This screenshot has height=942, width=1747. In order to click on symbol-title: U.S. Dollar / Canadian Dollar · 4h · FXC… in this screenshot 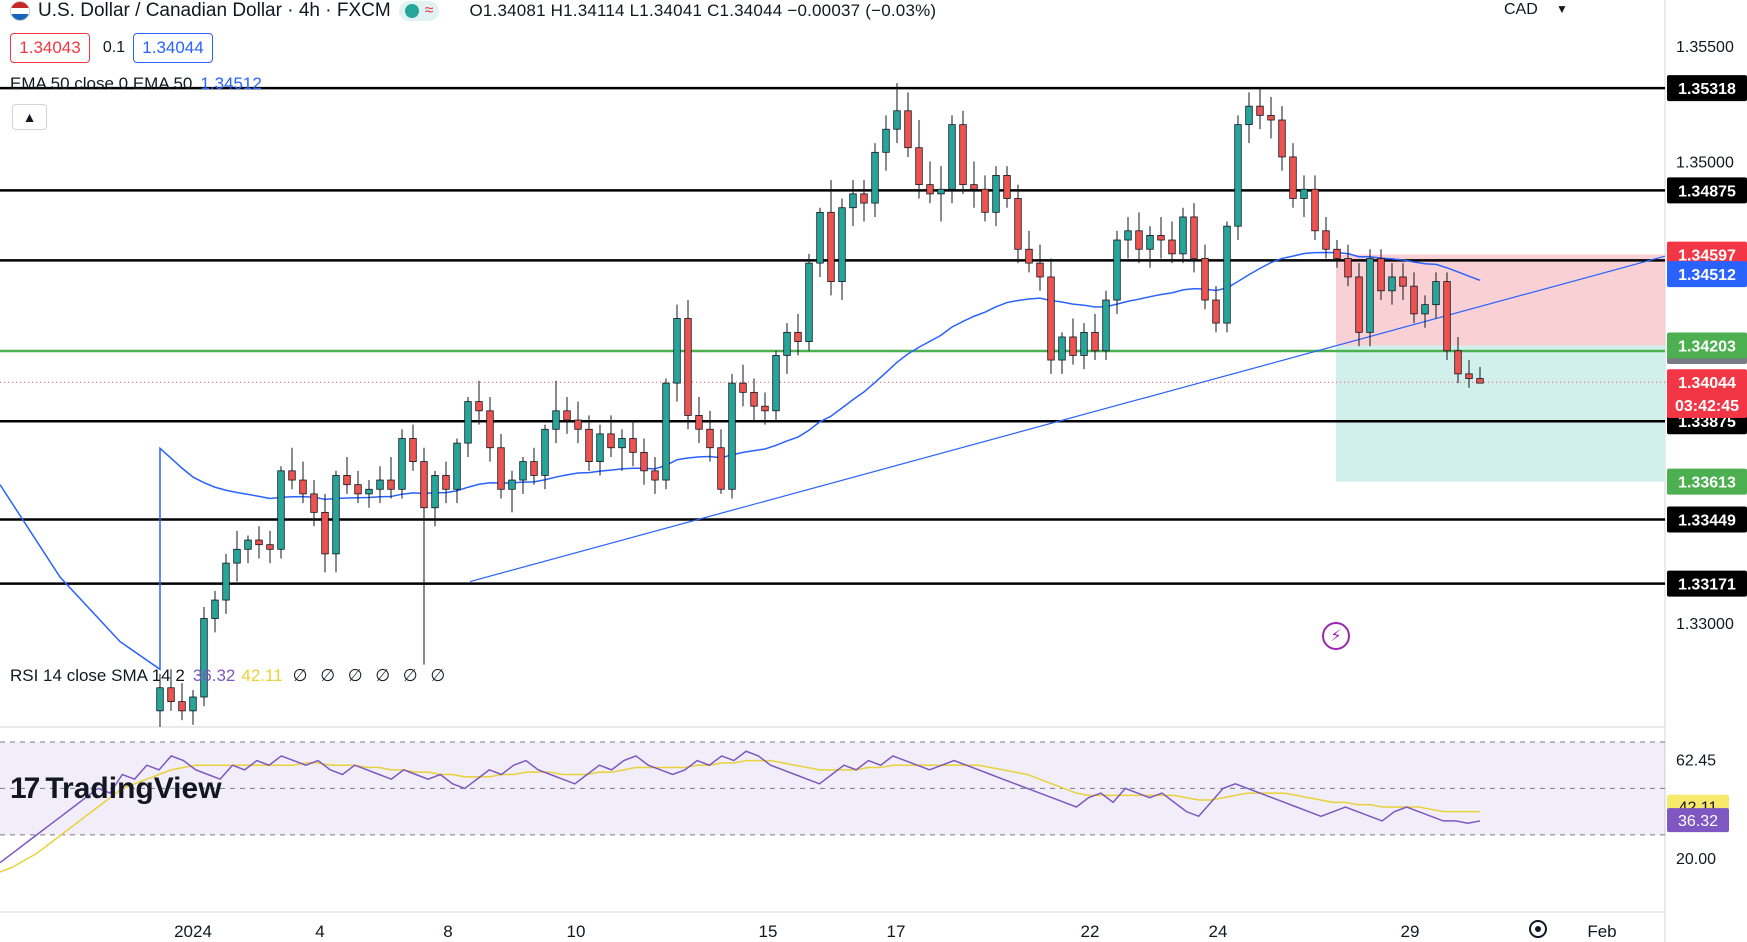, I will do `click(214, 10)`.